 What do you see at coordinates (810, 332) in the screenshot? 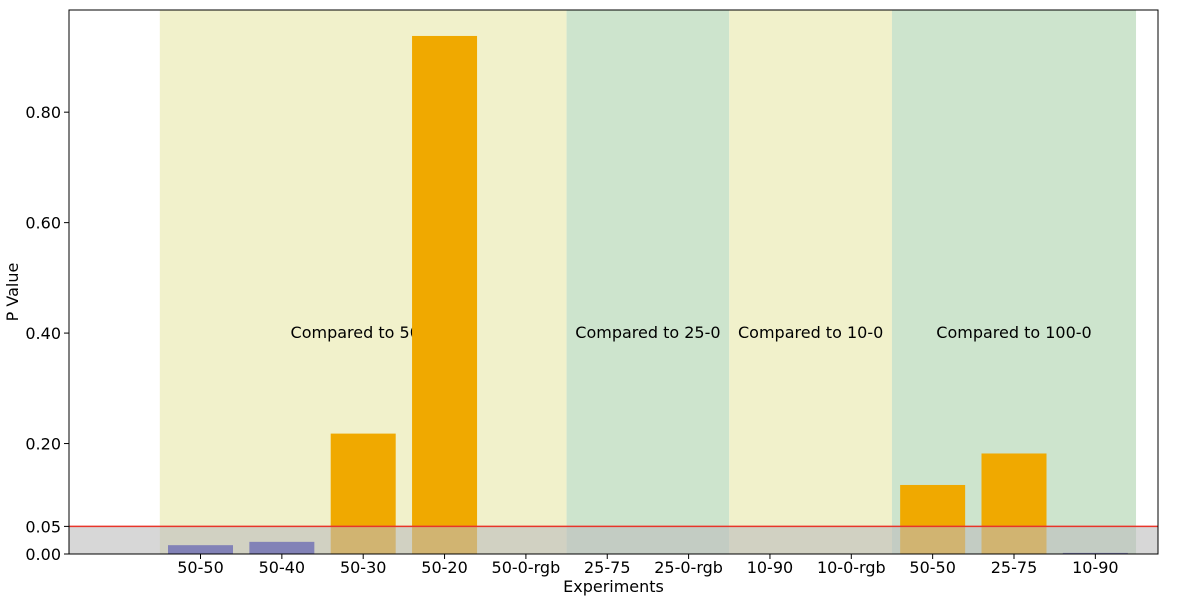
I see `region-label-2: Compared to 10-0` at bounding box center [810, 332].